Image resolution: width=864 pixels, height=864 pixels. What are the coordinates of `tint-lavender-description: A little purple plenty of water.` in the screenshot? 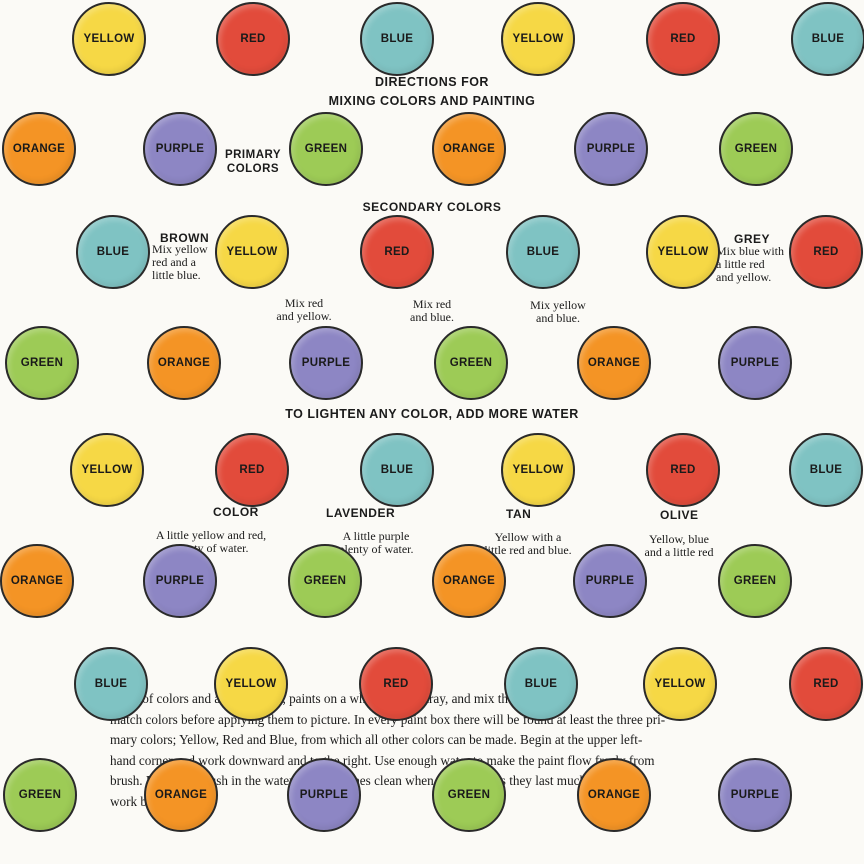 It's located at (376, 543).